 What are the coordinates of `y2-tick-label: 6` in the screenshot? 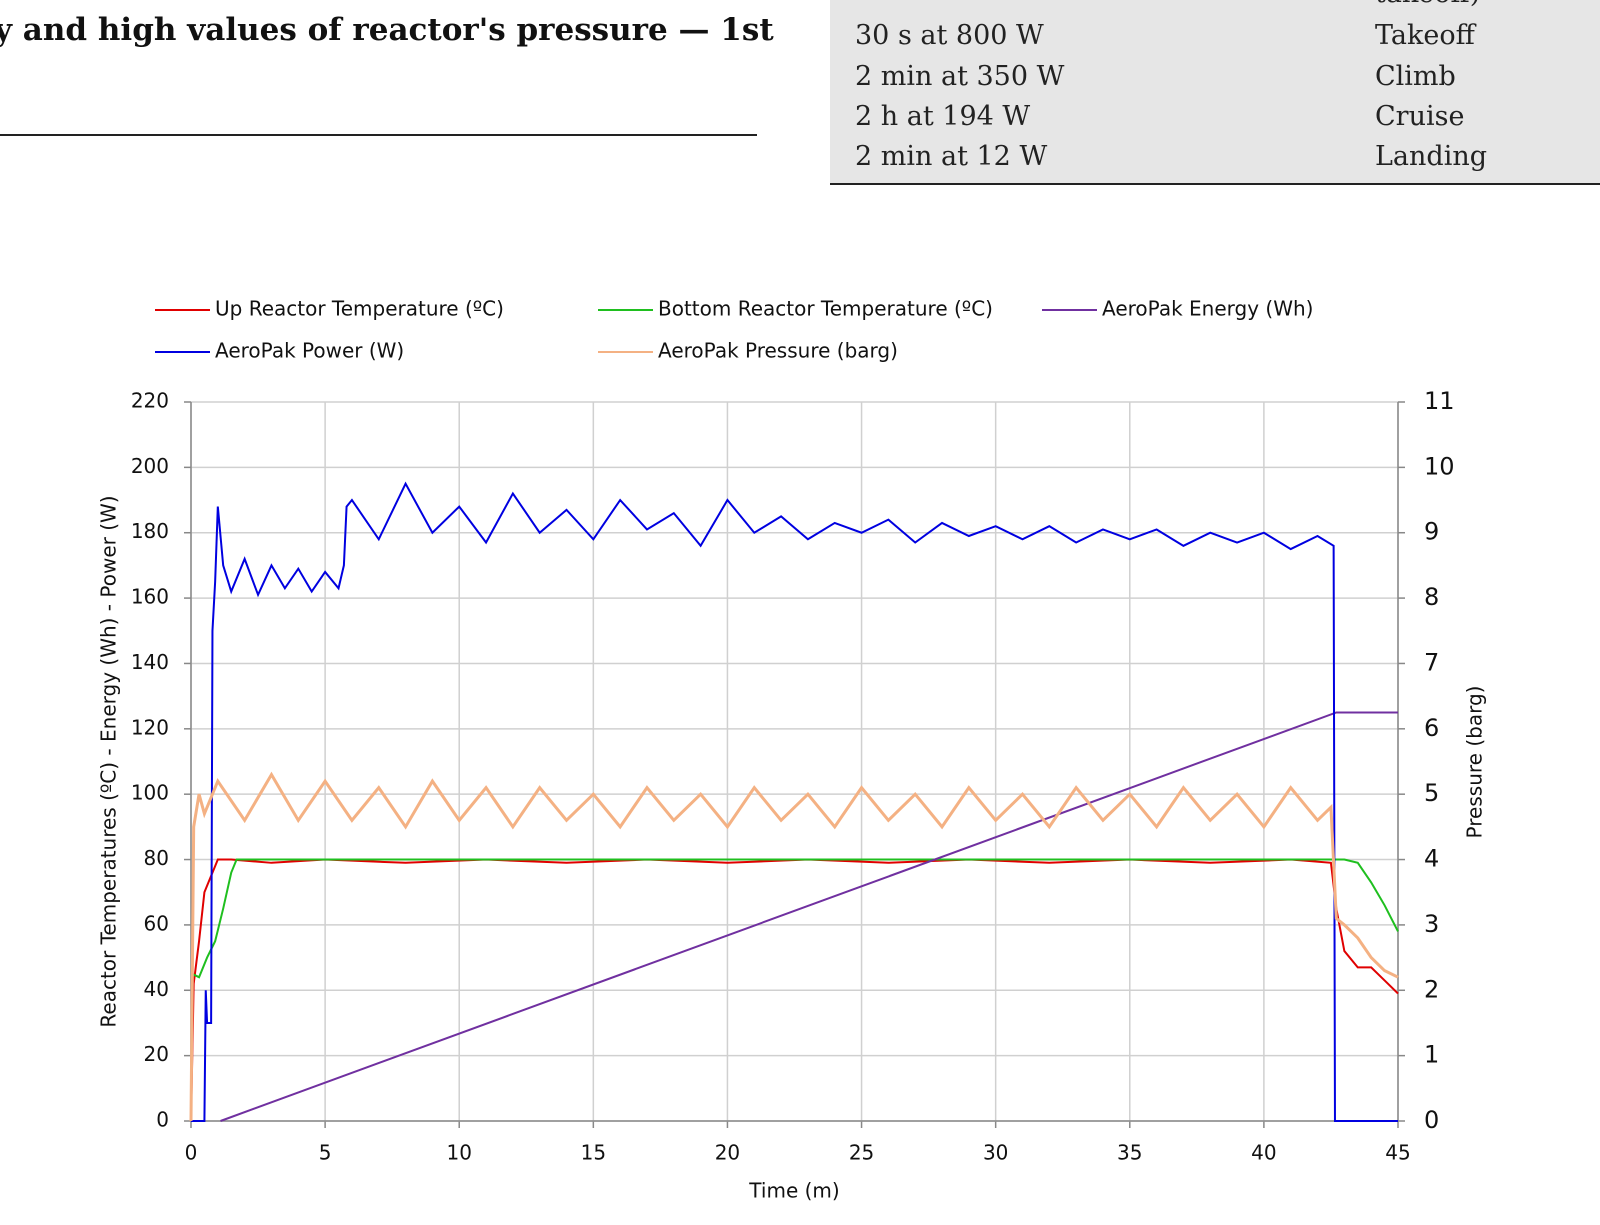 It's located at (1431, 728).